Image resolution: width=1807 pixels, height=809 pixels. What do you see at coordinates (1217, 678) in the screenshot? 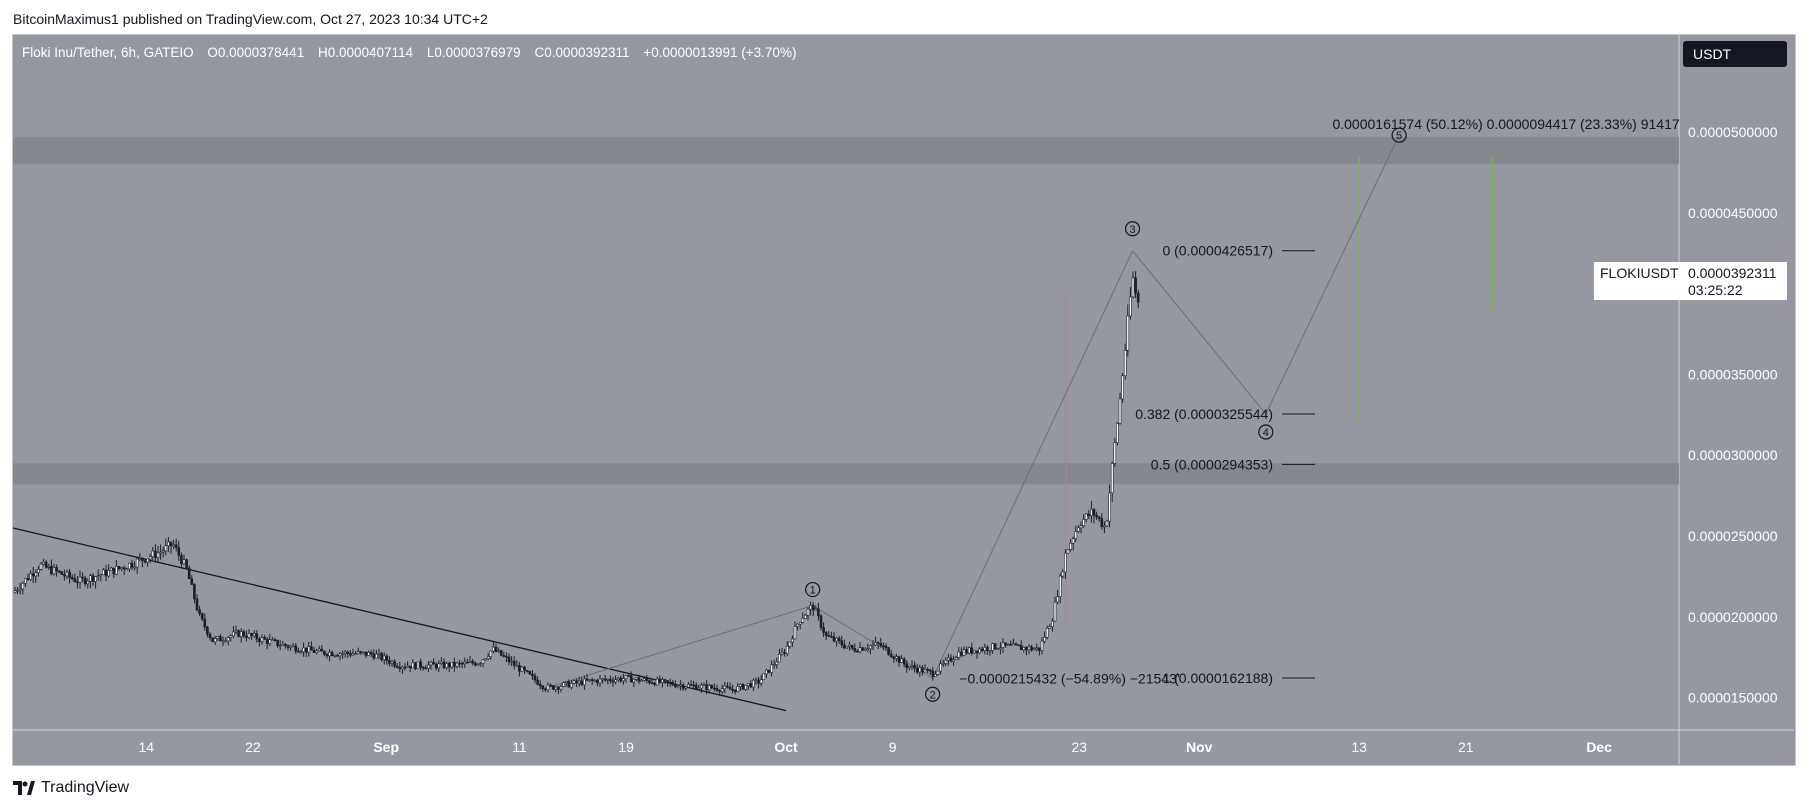
I see `fib-level-label-3: 1 (0.0000162188)` at bounding box center [1217, 678].